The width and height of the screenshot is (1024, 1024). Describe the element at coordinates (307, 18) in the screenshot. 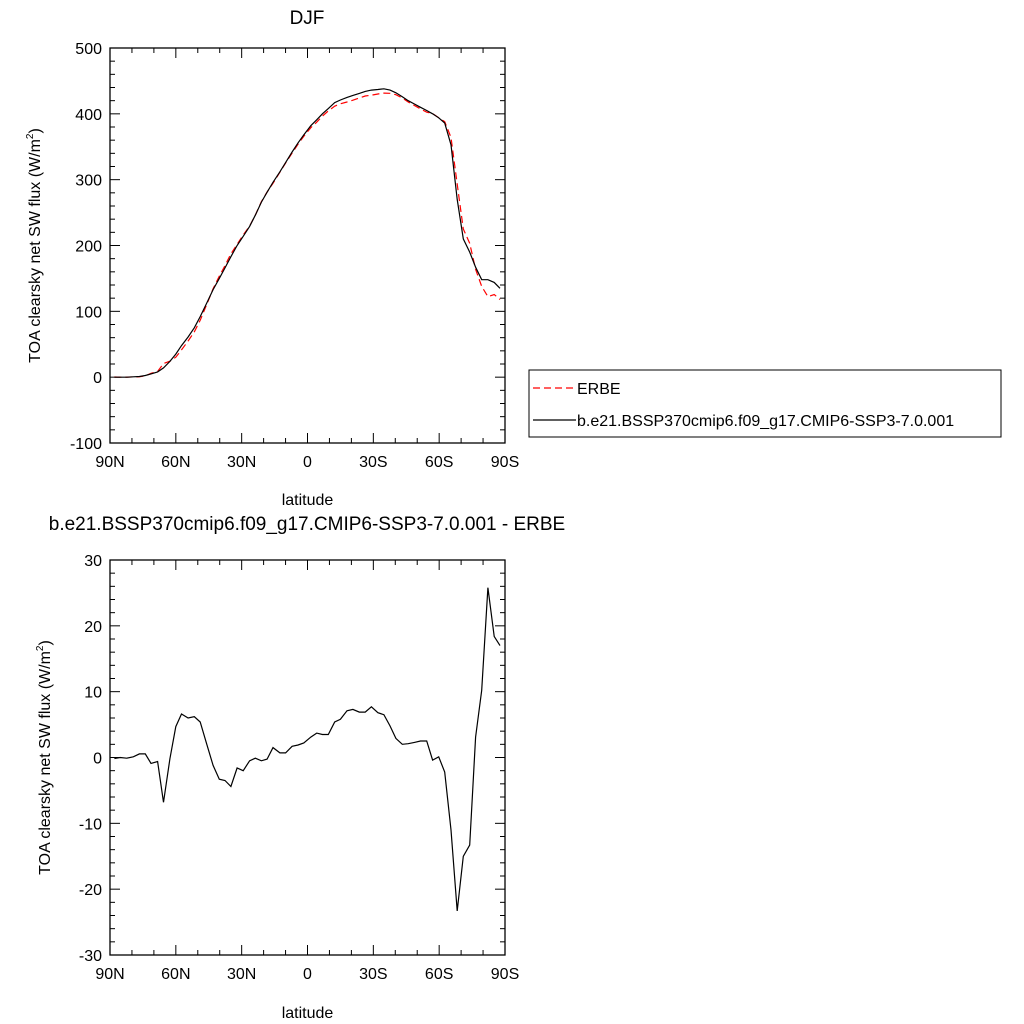

I see `chart-title: DJF` at that location.